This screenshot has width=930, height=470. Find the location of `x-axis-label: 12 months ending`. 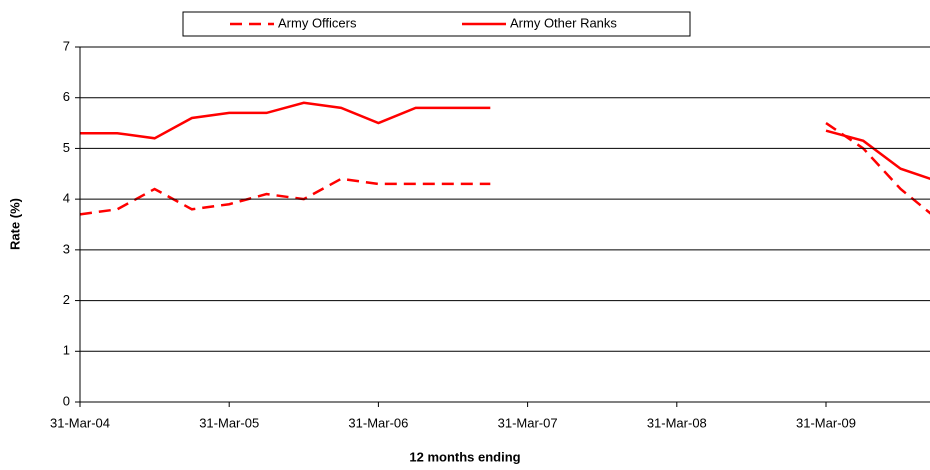

x-axis-label: 12 months ending is located at coordinates (464, 456).